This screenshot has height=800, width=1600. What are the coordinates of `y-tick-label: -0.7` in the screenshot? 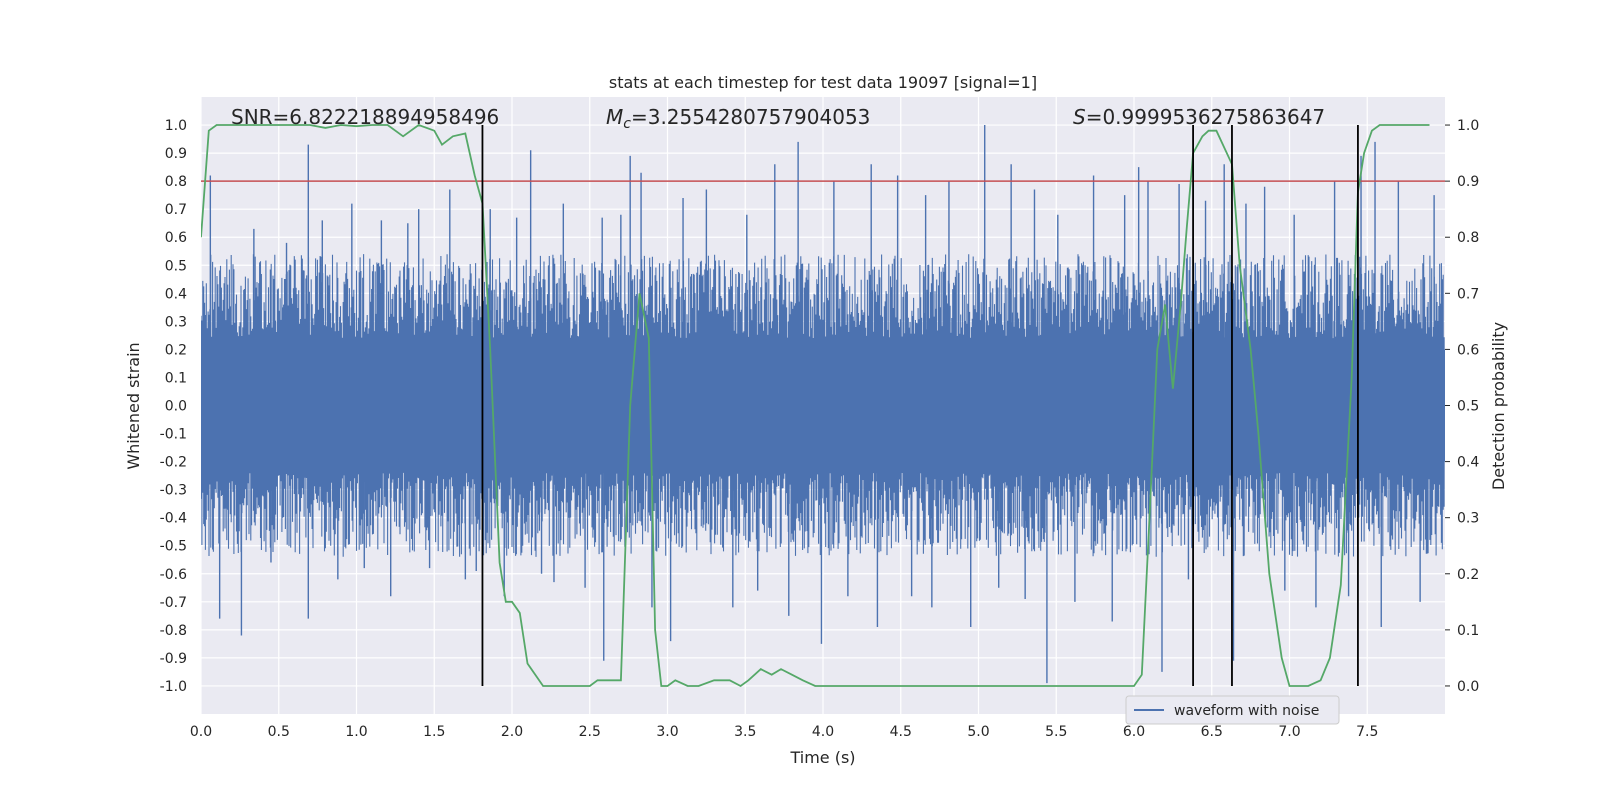 It's located at (173, 603).